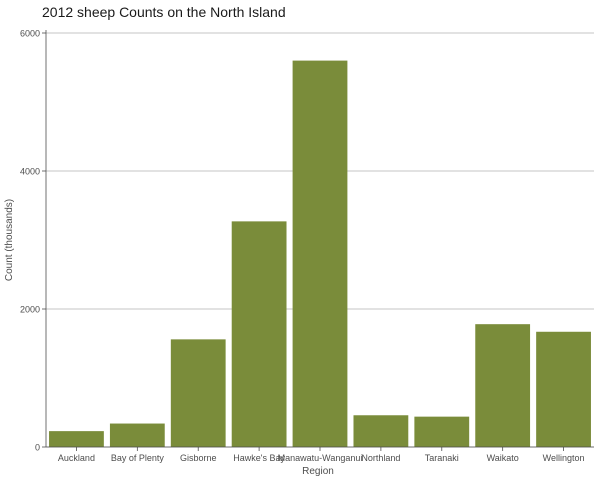 The width and height of the screenshot is (600, 485). Describe the element at coordinates (76, 458) in the screenshot. I see `x-tick-label: Auckland` at that location.